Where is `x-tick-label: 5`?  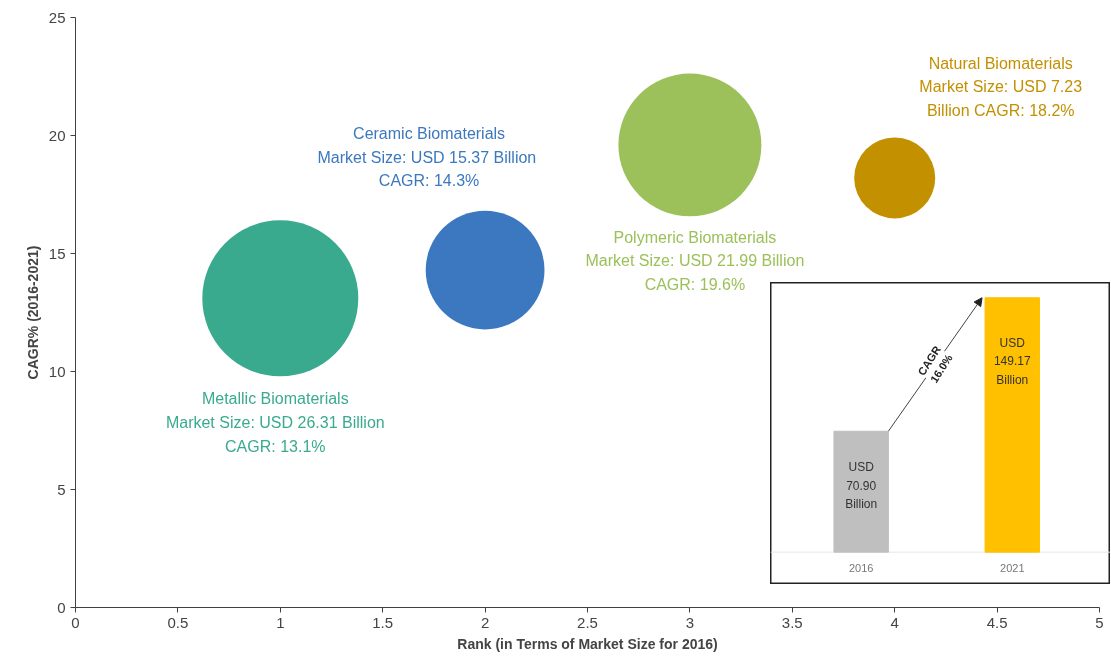
x-tick-label: 5 is located at coordinates (1099, 622).